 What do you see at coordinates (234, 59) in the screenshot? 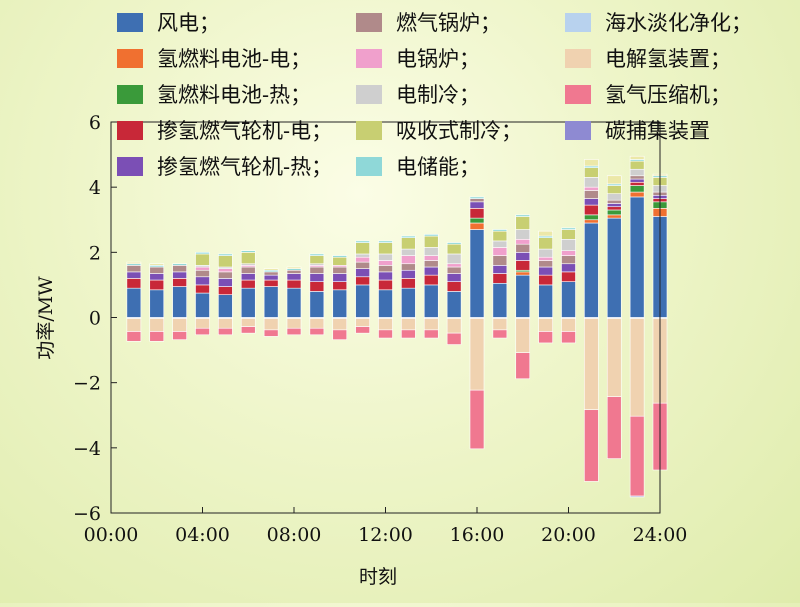
I see `legend-label: 氢燃料电池-电；` at bounding box center [234, 59].